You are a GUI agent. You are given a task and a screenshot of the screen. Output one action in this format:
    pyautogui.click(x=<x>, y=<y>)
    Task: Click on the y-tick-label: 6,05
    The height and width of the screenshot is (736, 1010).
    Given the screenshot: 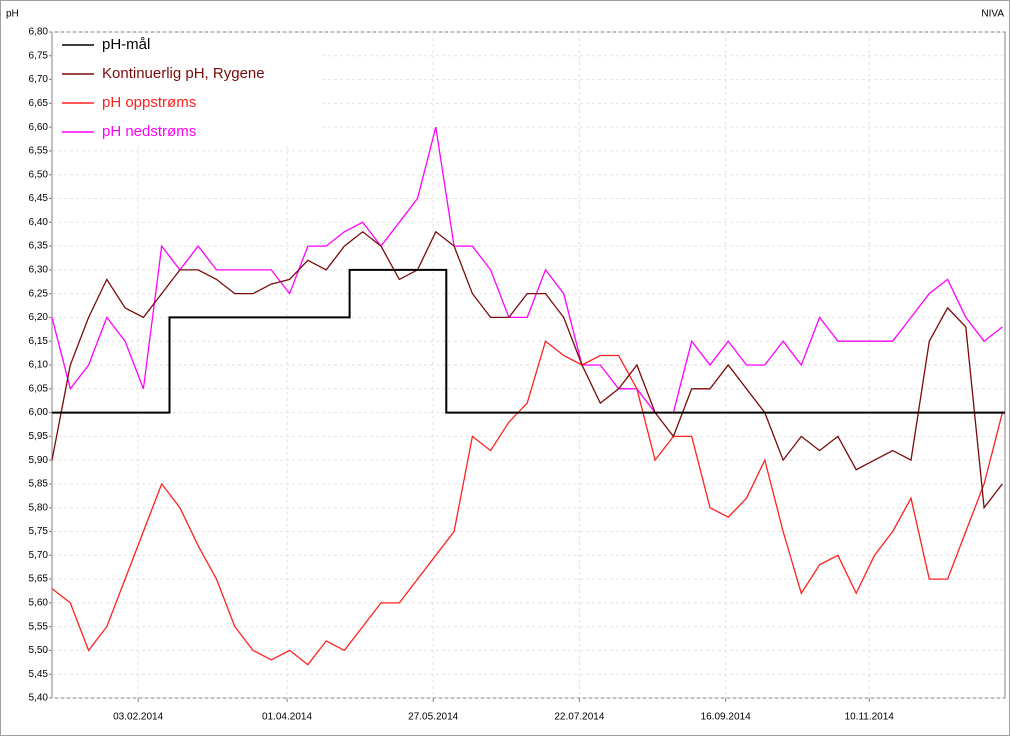 What is the action you would take?
    pyautogui.click(x=39, y=388)
    